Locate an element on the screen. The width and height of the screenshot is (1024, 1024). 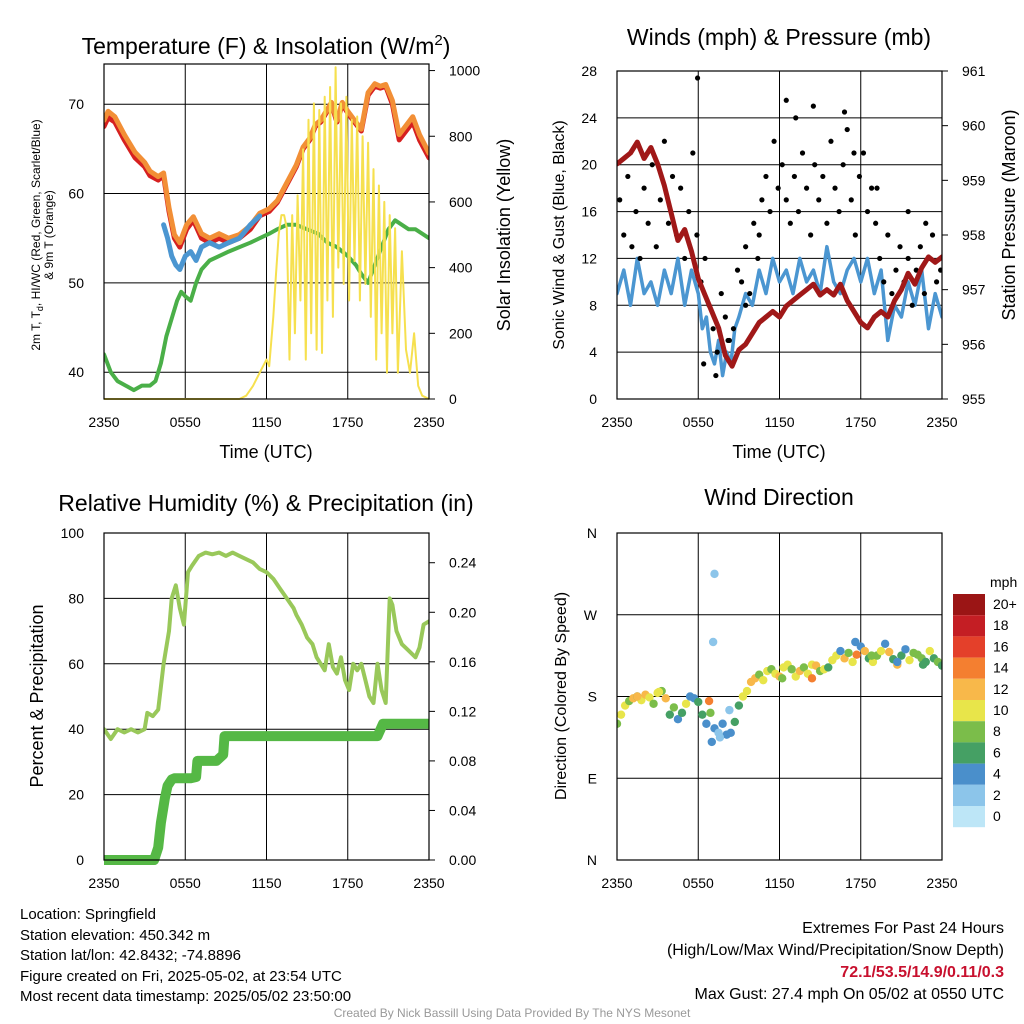
y-tick-label: 60 is located at coordinates (76, 194).